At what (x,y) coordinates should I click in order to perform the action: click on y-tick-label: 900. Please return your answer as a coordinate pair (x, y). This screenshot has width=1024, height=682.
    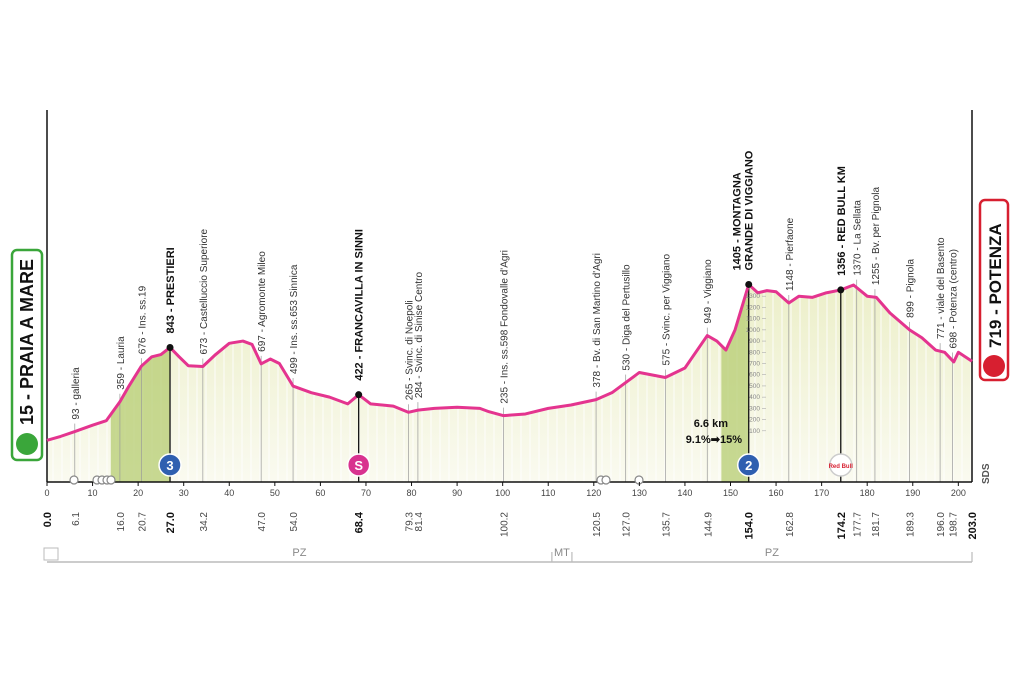
    Looking at the image, I should click on (754, 341).